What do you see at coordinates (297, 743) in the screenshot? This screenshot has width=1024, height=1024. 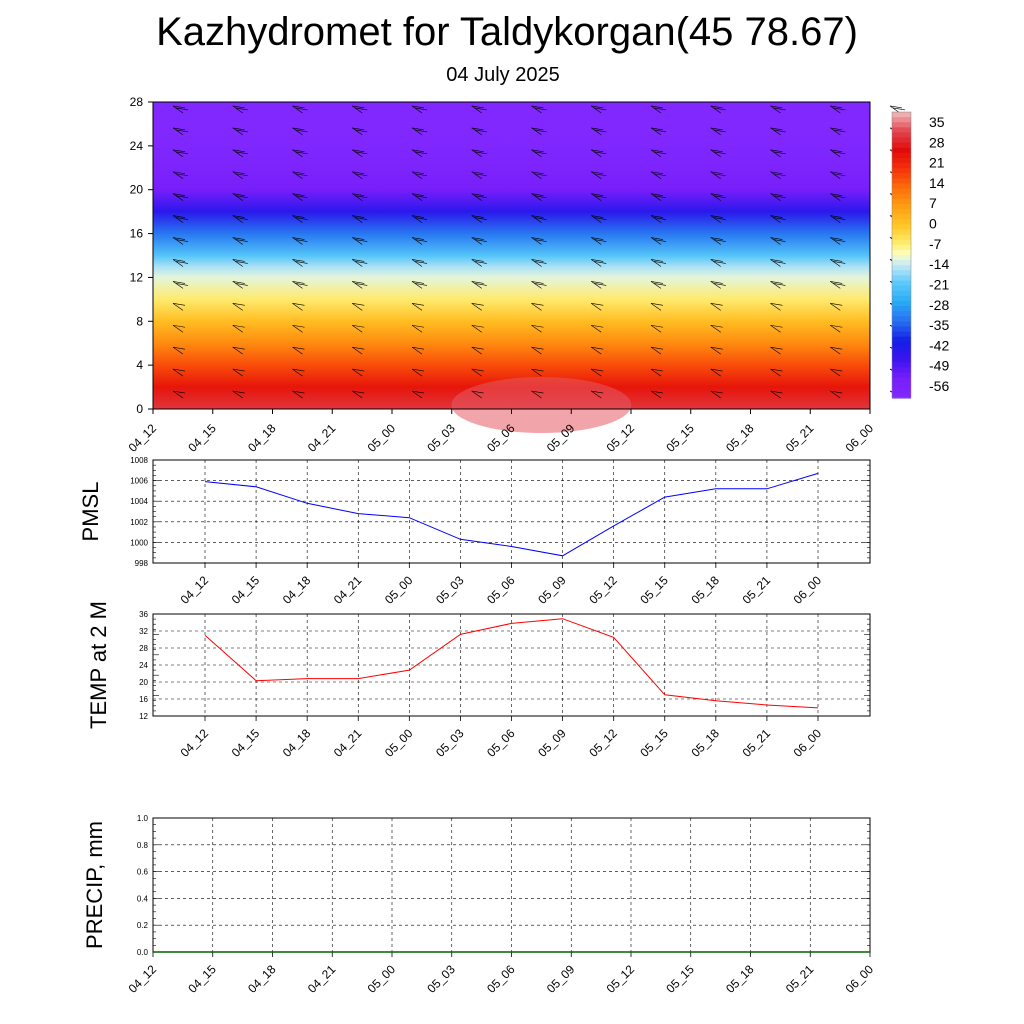 I see `temp-x-tick-label: 04_18` at bounding box center [297, 743].